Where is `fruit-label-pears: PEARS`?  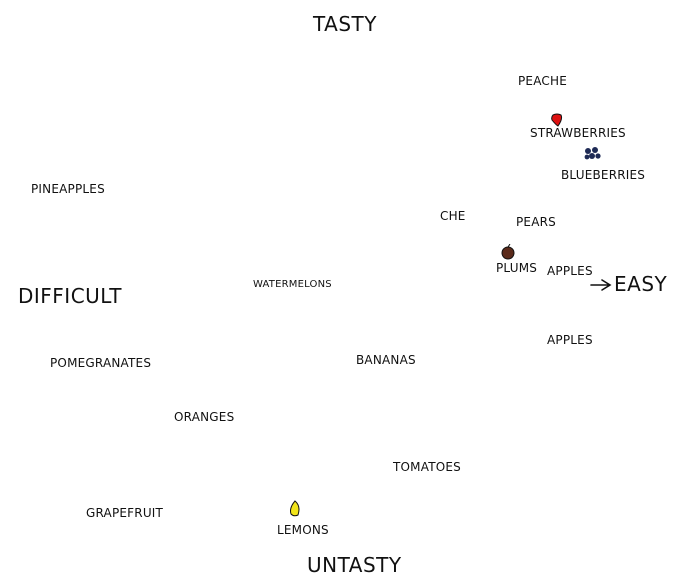 fruit-label-pears: PEARS is located at coordinates (536, 222).